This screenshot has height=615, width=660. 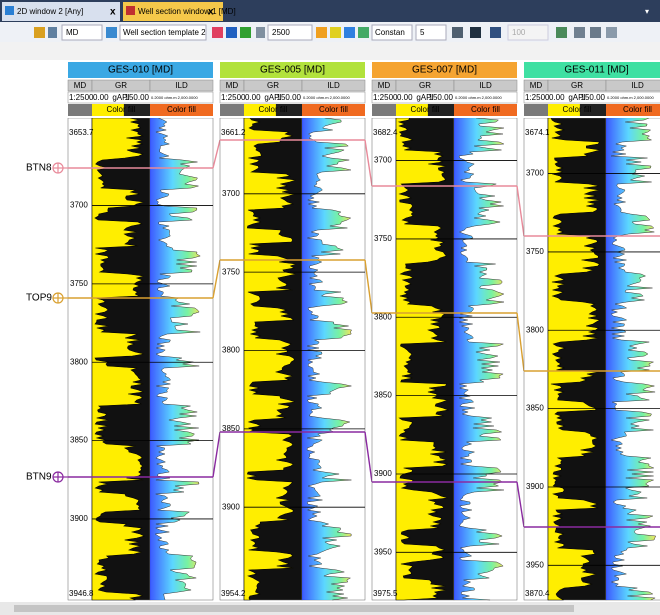 I want to click on depth-mode: MD, so click(x=72, y=32).